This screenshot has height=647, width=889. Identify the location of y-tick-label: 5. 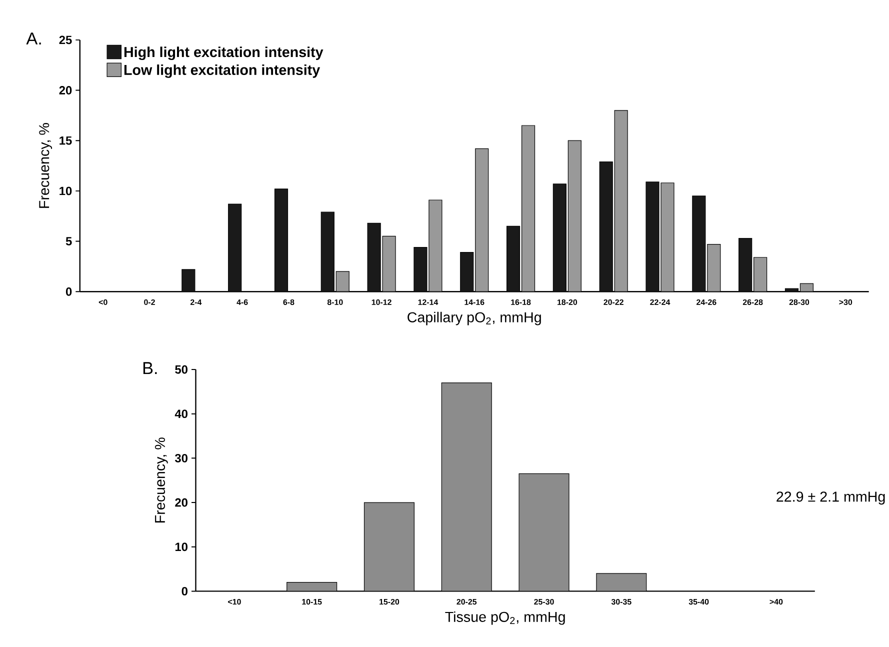
(69, 241).